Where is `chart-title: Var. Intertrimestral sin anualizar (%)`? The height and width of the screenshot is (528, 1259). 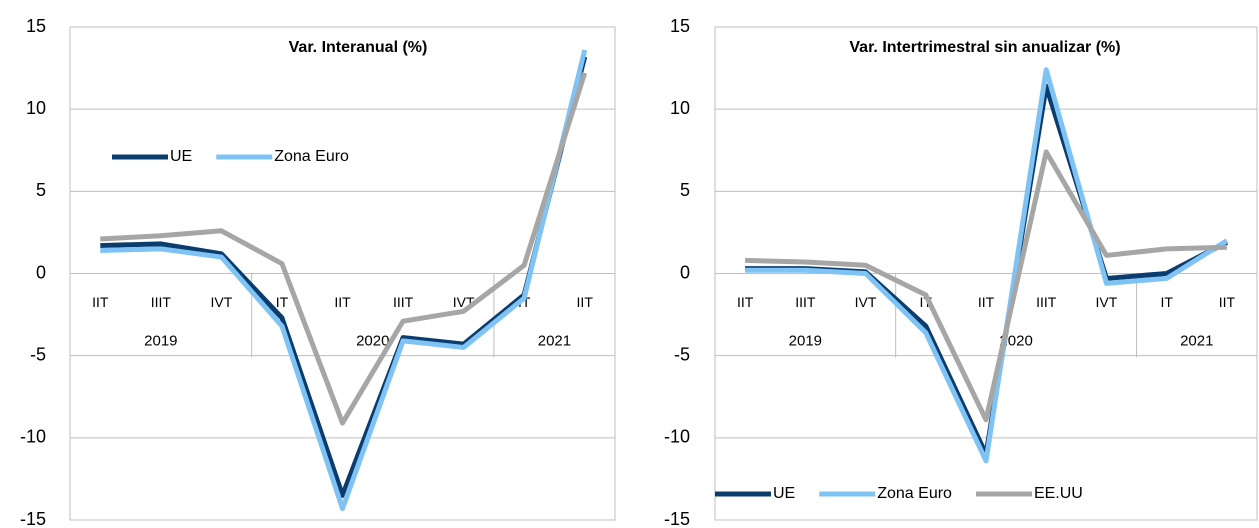 chart-title: Var. Intertrimestral sin anualizar (%) is located at coordinates (984, 47).